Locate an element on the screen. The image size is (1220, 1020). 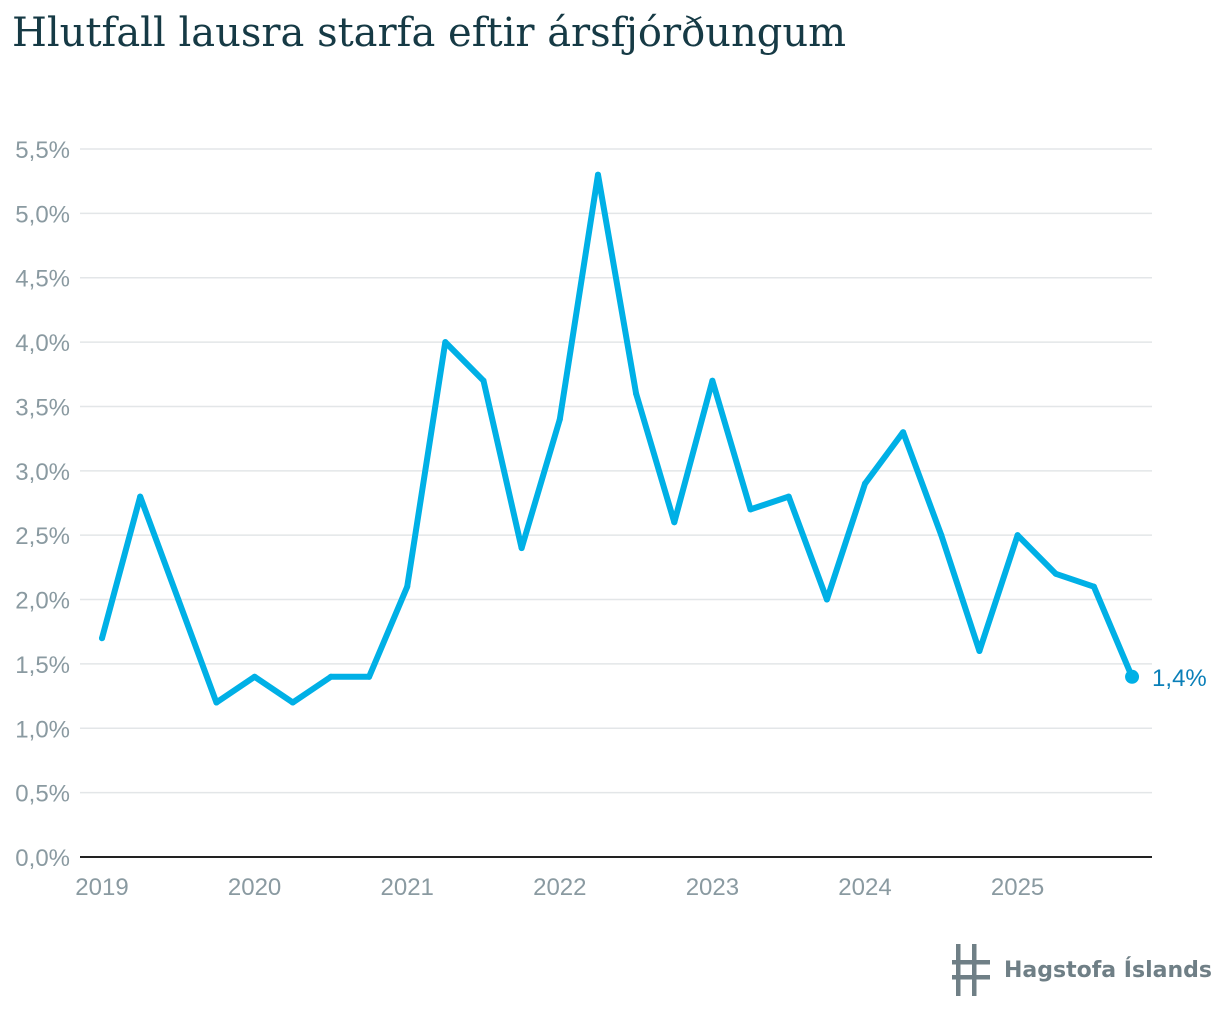
y-tick-label: 5,0% is located at coordinates (42, 214).